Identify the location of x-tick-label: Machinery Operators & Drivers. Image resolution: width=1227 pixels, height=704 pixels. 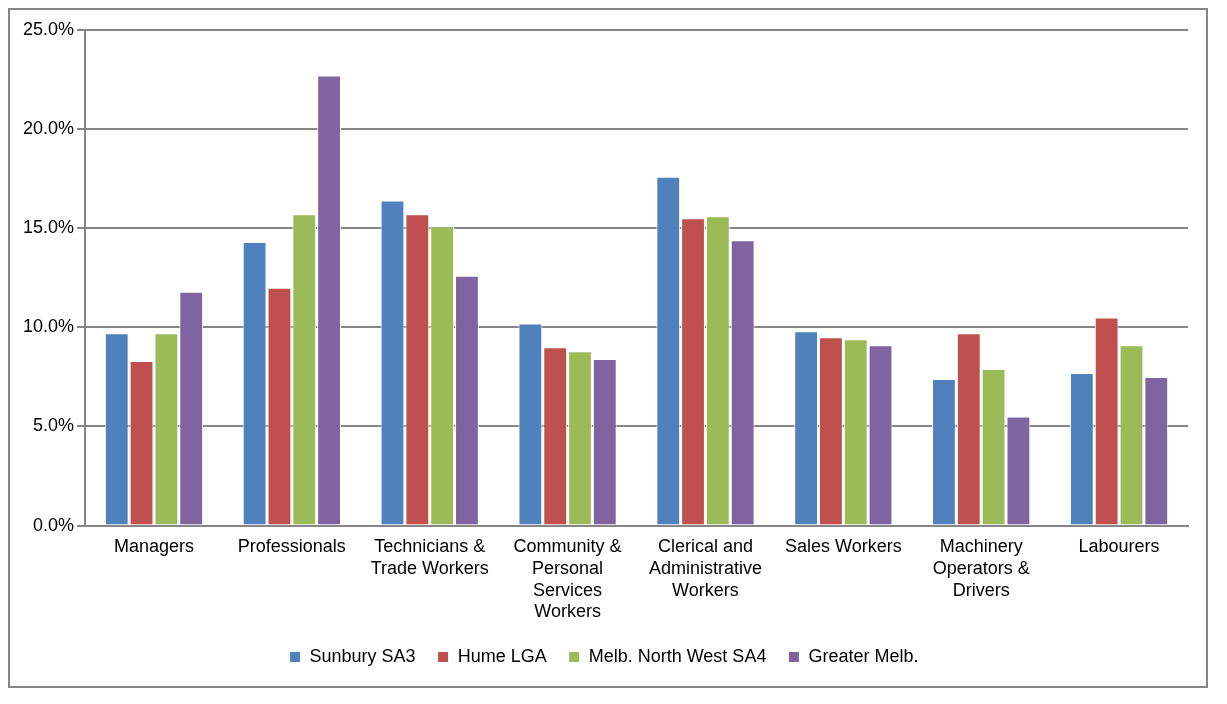
(981, 568).